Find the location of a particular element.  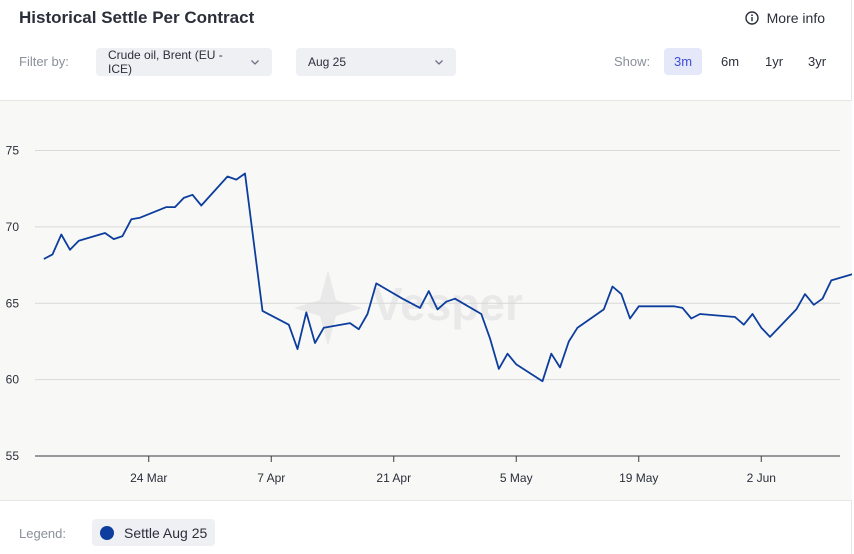

legend-item-settle: Settle Aug 25 is located at coordinates (154, 532).